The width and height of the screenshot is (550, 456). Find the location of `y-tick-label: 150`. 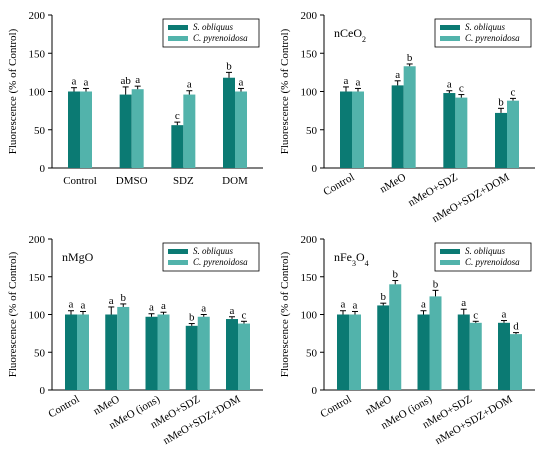

y-tick-label: 150 is located at coordinates (309, 278).